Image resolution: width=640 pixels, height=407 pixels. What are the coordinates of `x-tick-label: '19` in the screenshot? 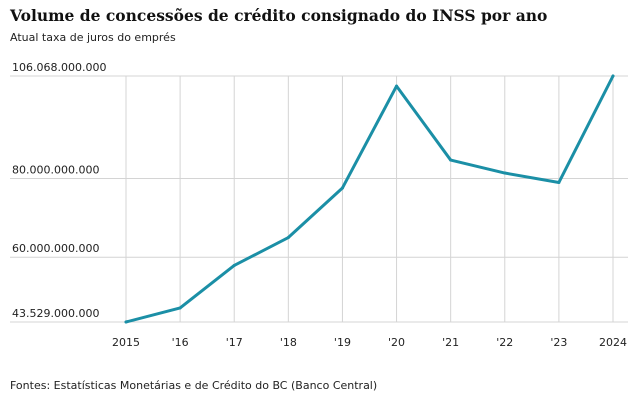 It's located at (342, 342).